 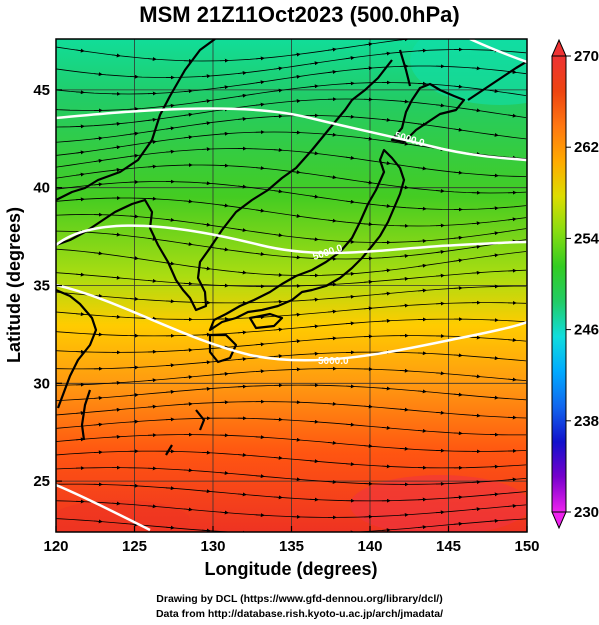 I want to click on x-tick-label: 150, so click(x=526, y=546).